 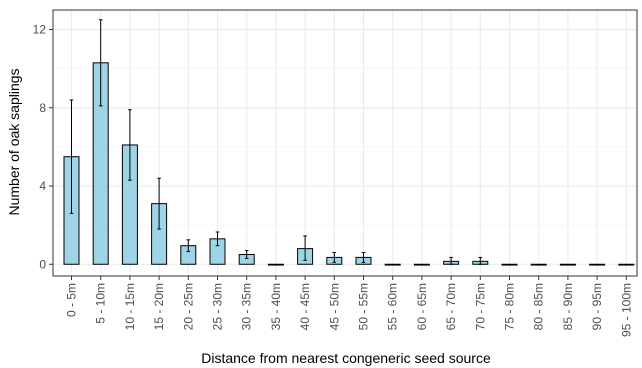 What do you see at coordinates (72, 300) in the screenshot?
I see `x-tick-label: 0 - 5m` at bounding box center [72, 300].